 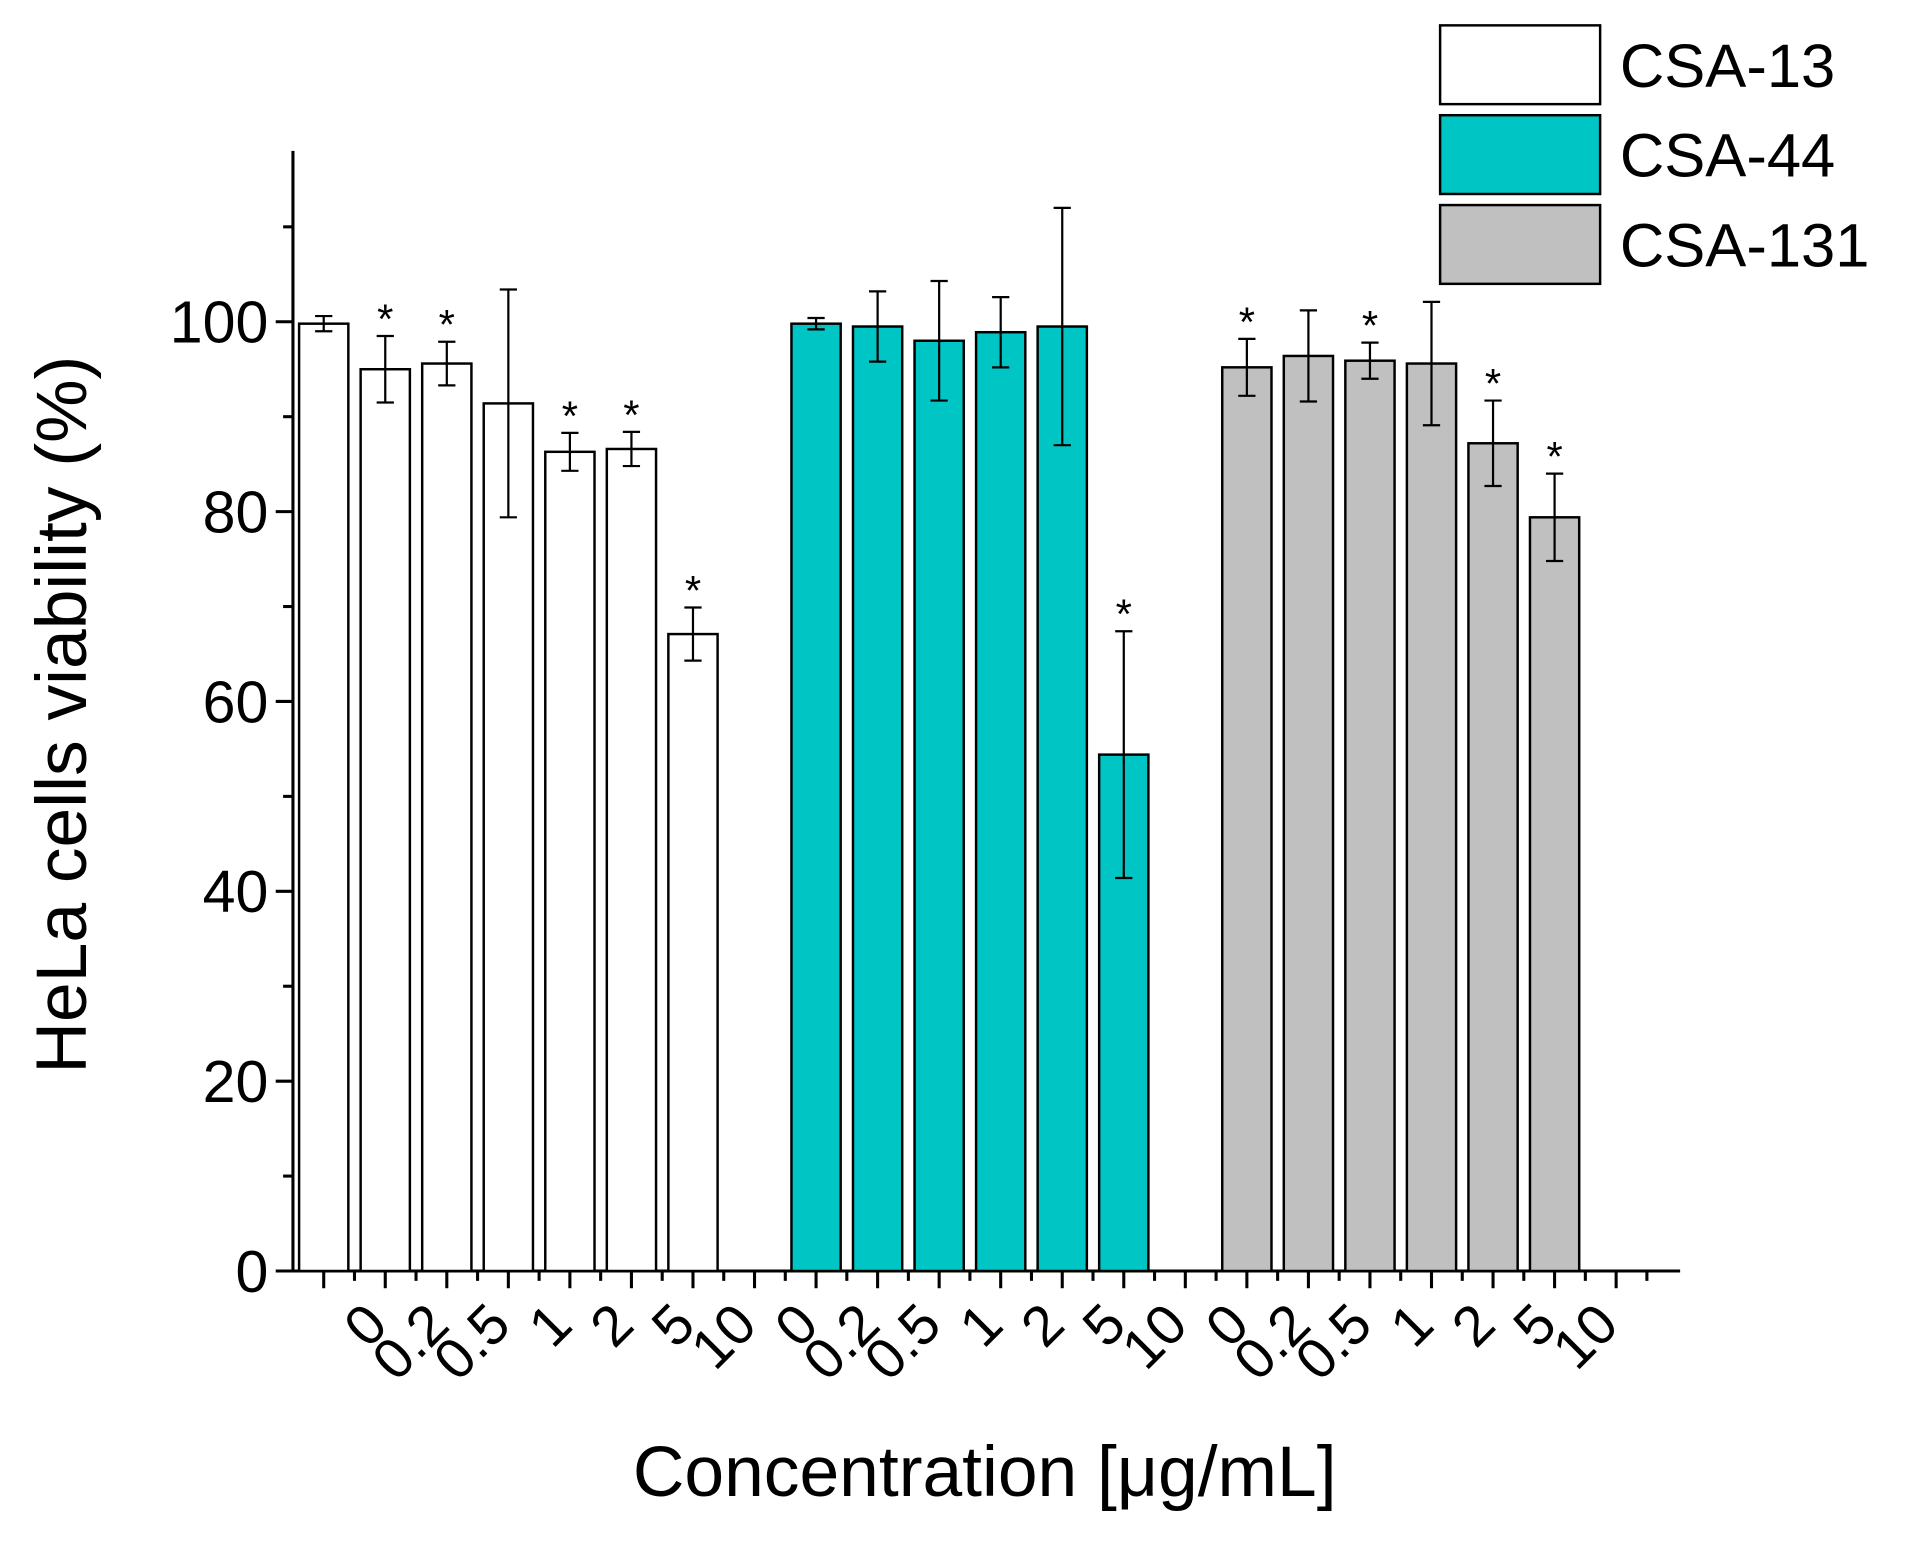 I want to click on y-tick-label: 20, so click(x=236, y=1082).